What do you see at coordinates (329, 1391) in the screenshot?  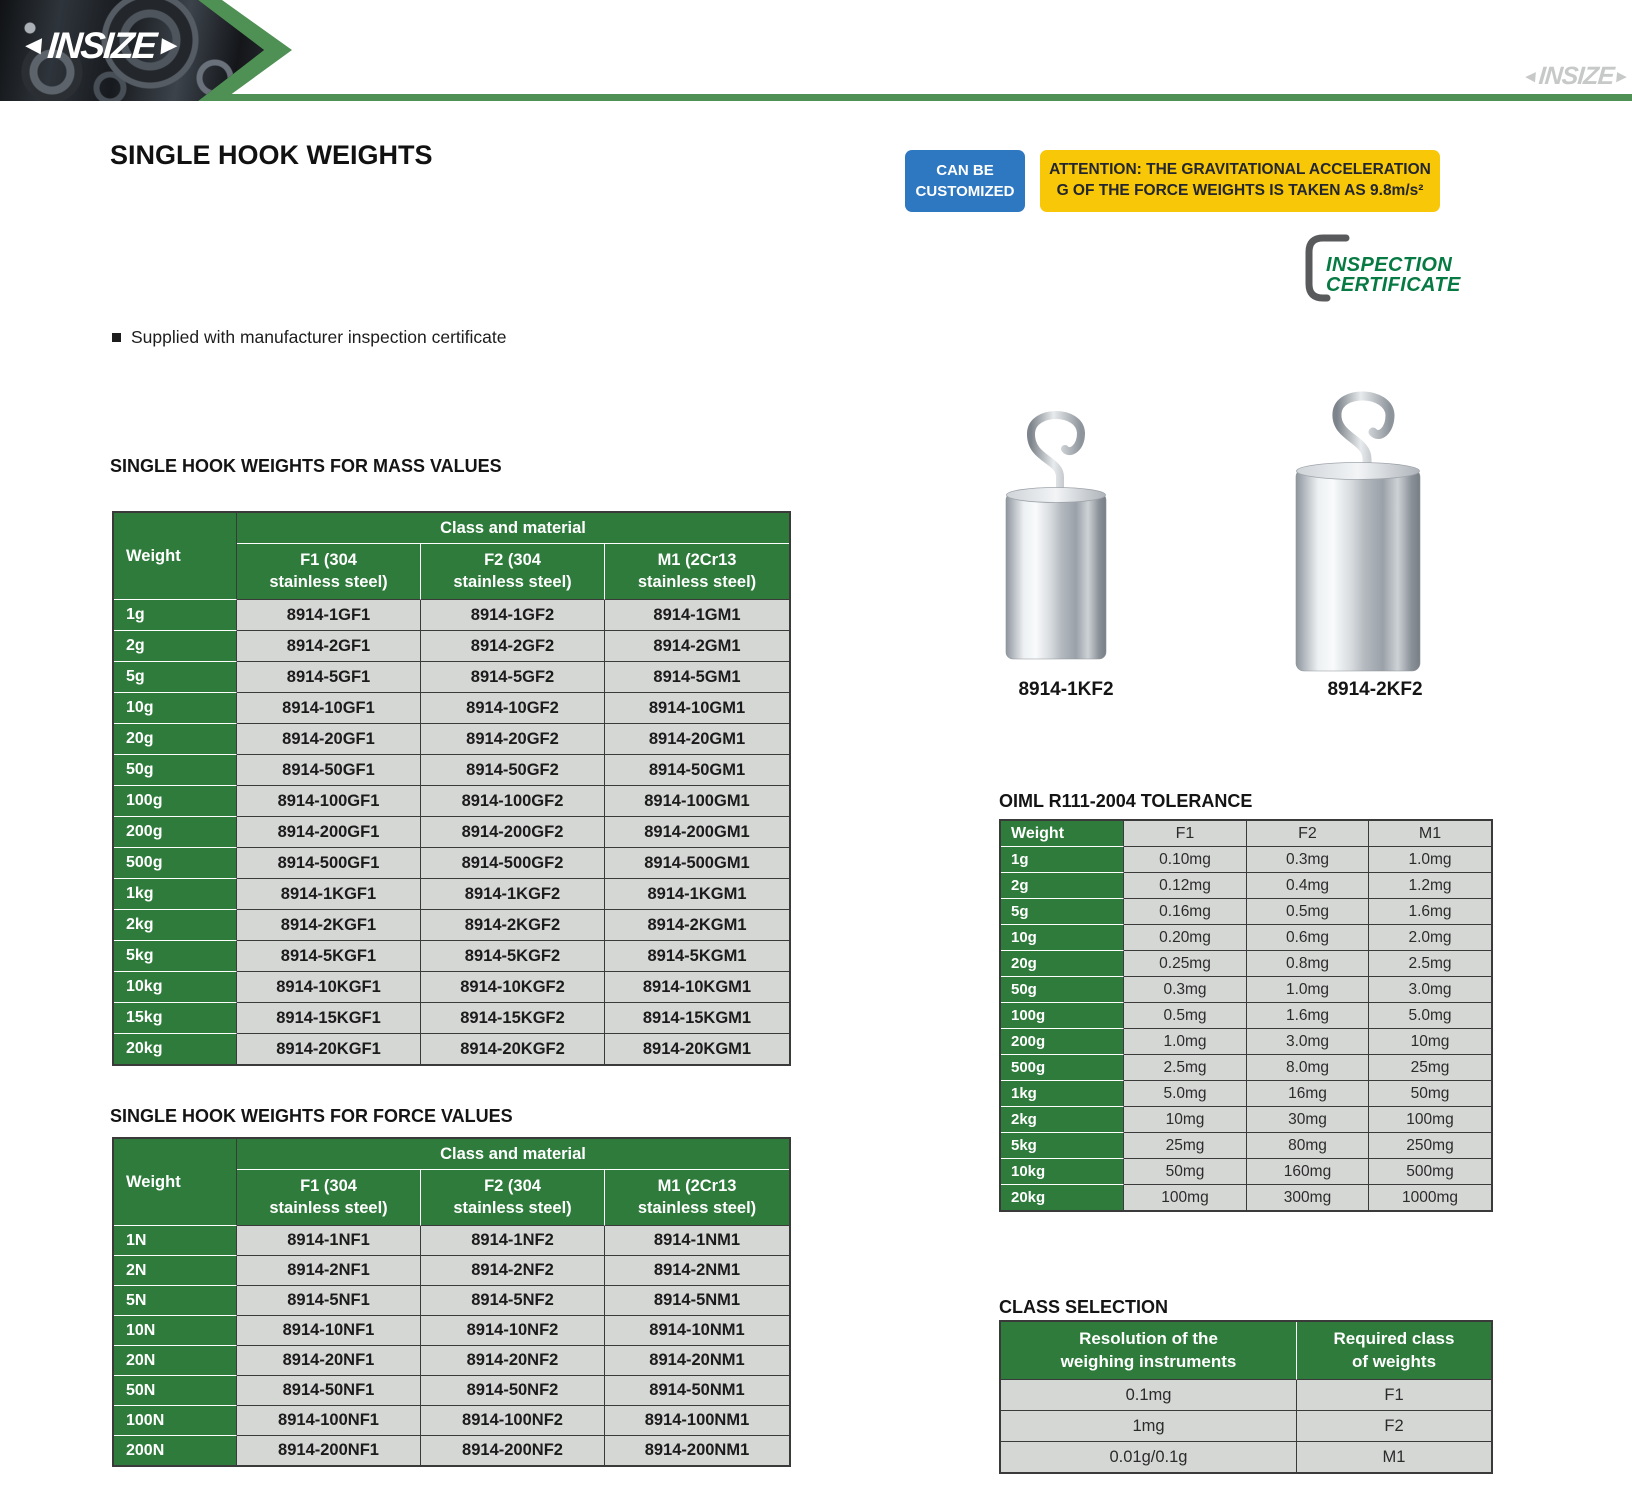 I see `value-cell: 8914-50NF1` at bounding box center [329, 1391].